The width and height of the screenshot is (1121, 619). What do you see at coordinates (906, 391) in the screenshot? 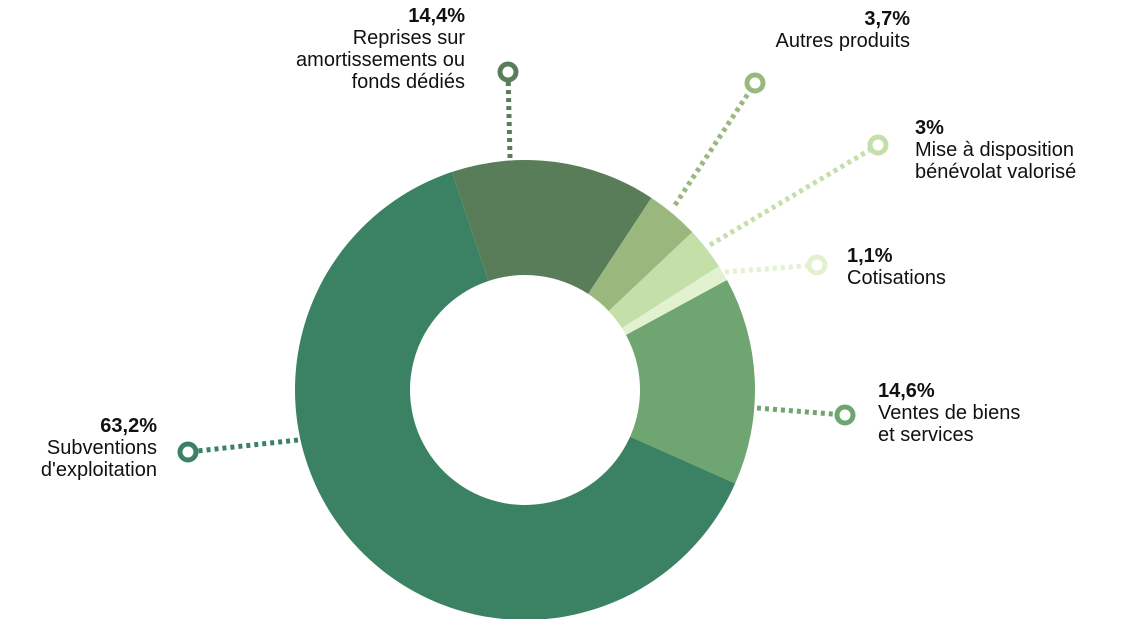
I see `slice-percent: 14,6%` at bounding box center [906, 391].